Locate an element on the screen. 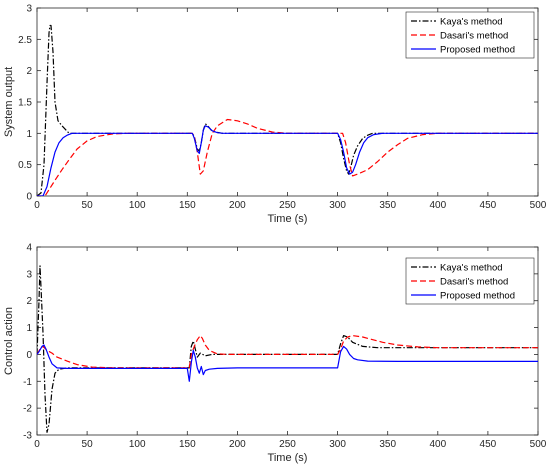 This screenshot has width=550, height=475. y-tick-label: 2.5 is located at coordinates (25, 40).